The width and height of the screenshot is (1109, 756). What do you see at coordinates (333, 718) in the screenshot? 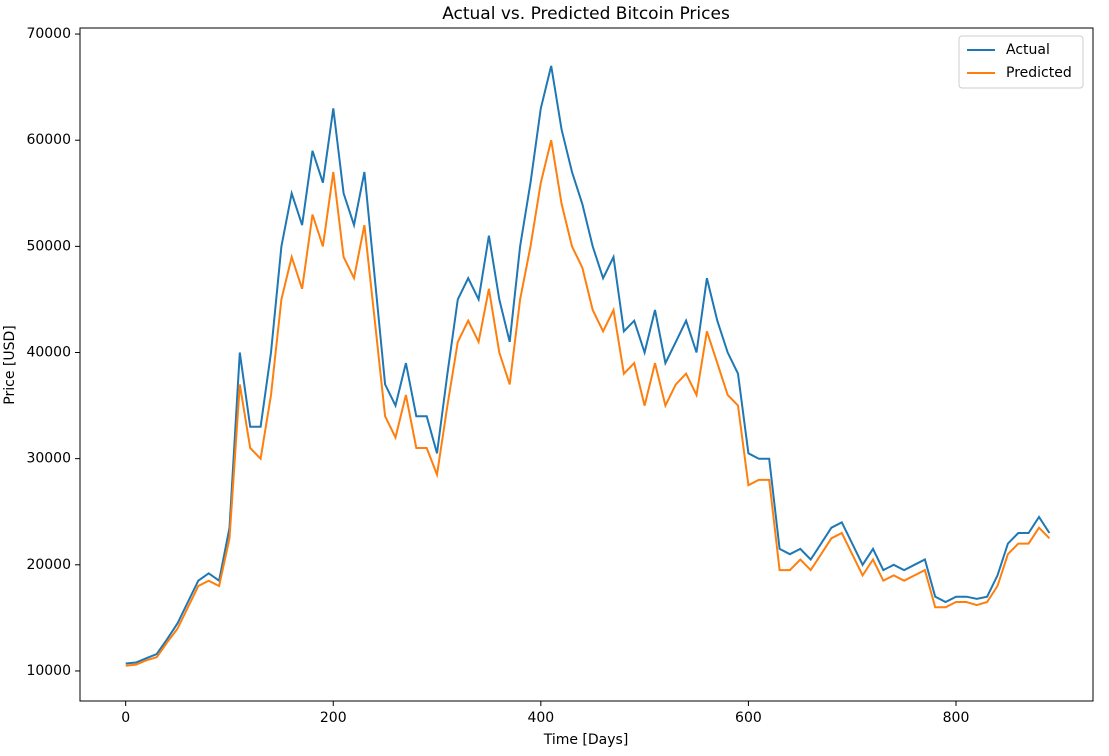
I see `x-tick-label: 200` at bounding box center [333, 718].